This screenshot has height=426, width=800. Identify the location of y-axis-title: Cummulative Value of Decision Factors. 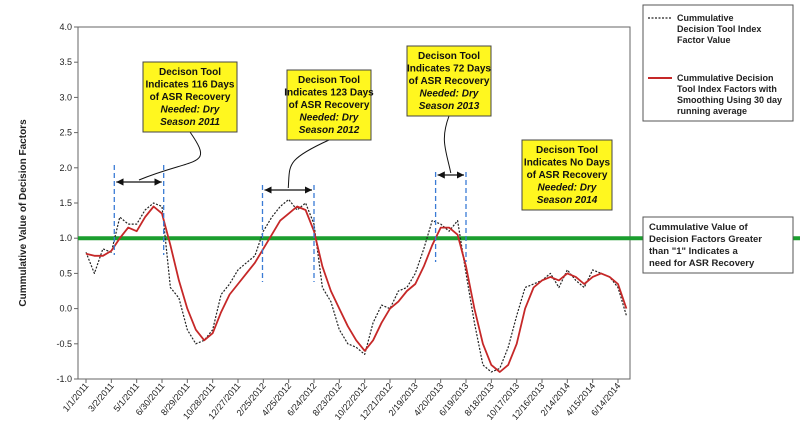
(23, 213).